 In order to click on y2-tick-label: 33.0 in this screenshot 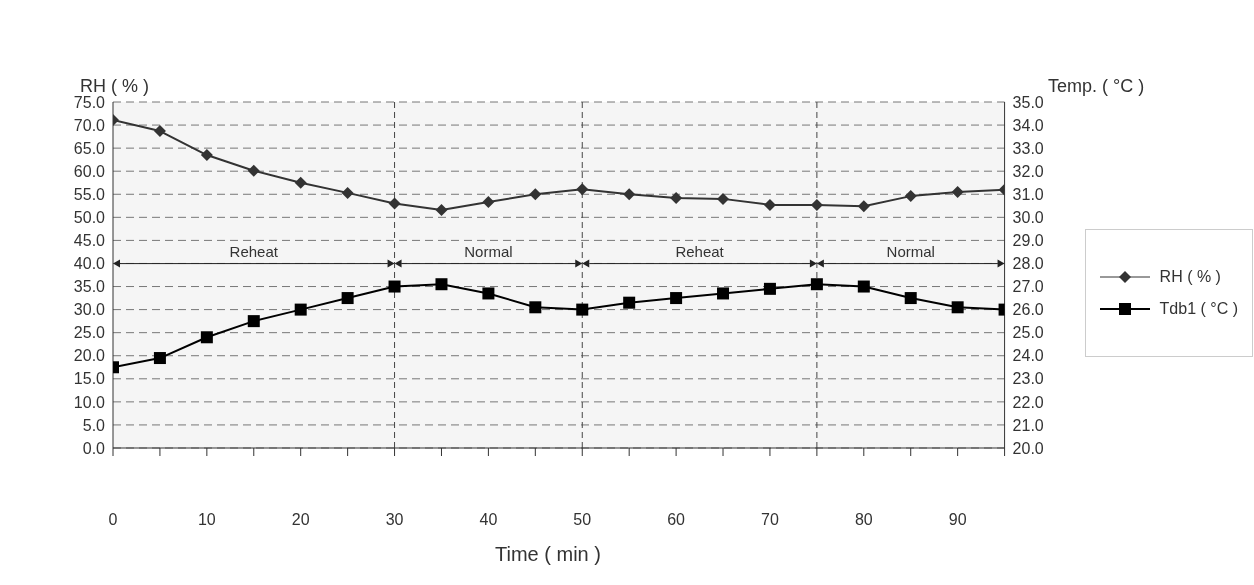, I will do `click(1028, 148)`.